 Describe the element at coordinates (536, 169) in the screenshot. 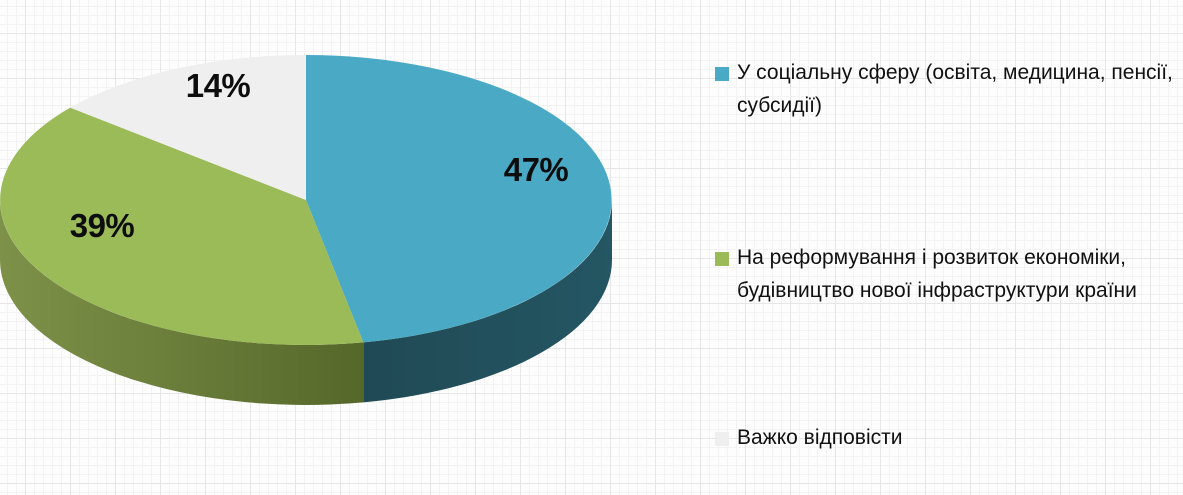

I see `data-label-social-47: 47%` at that location.